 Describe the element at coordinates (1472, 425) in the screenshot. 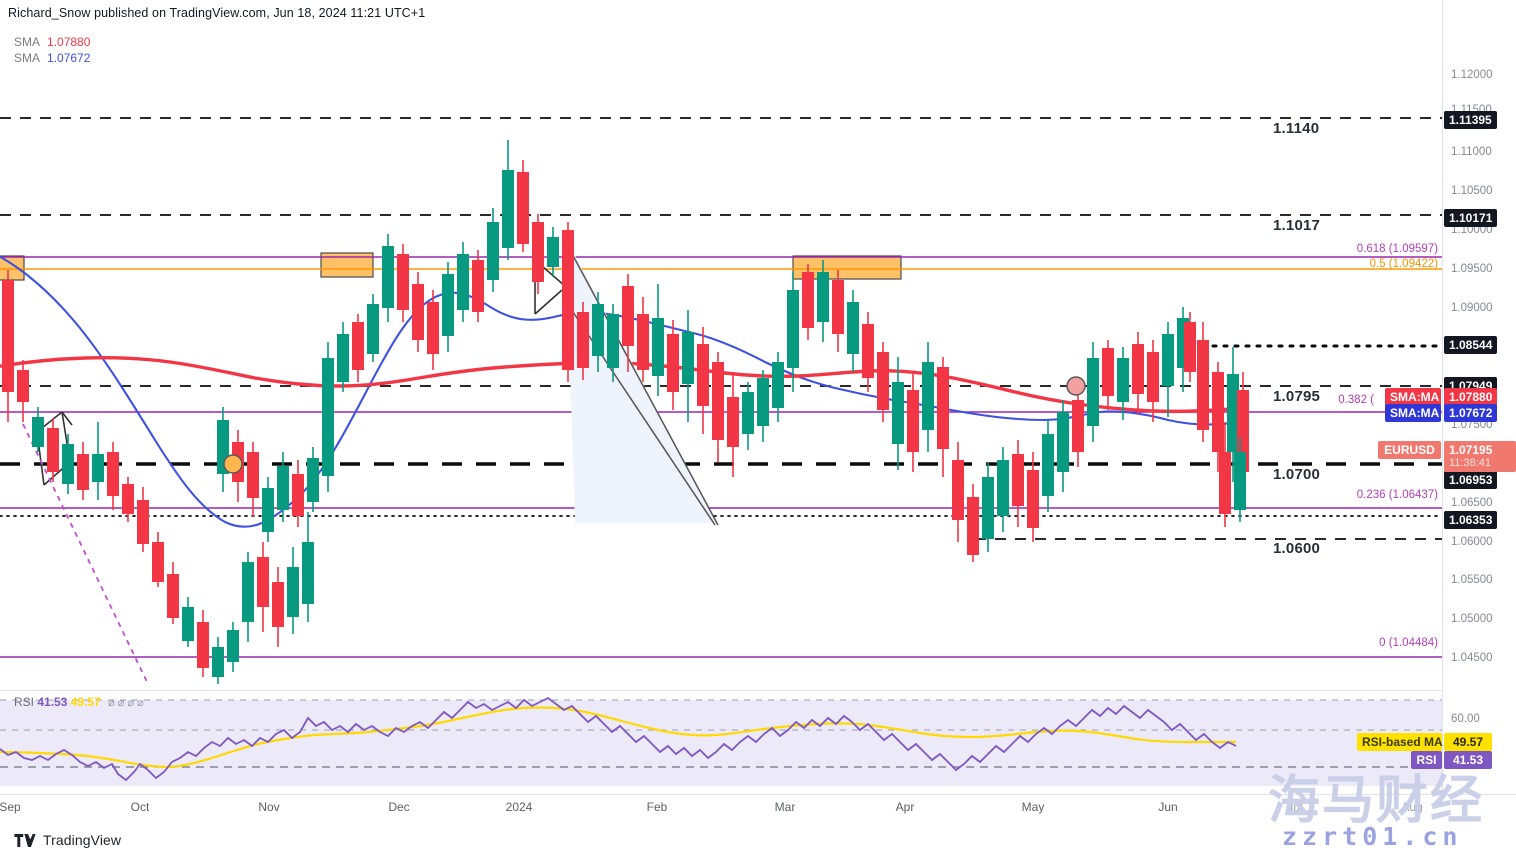

I see `axis-tick: 1.07500` at that location.